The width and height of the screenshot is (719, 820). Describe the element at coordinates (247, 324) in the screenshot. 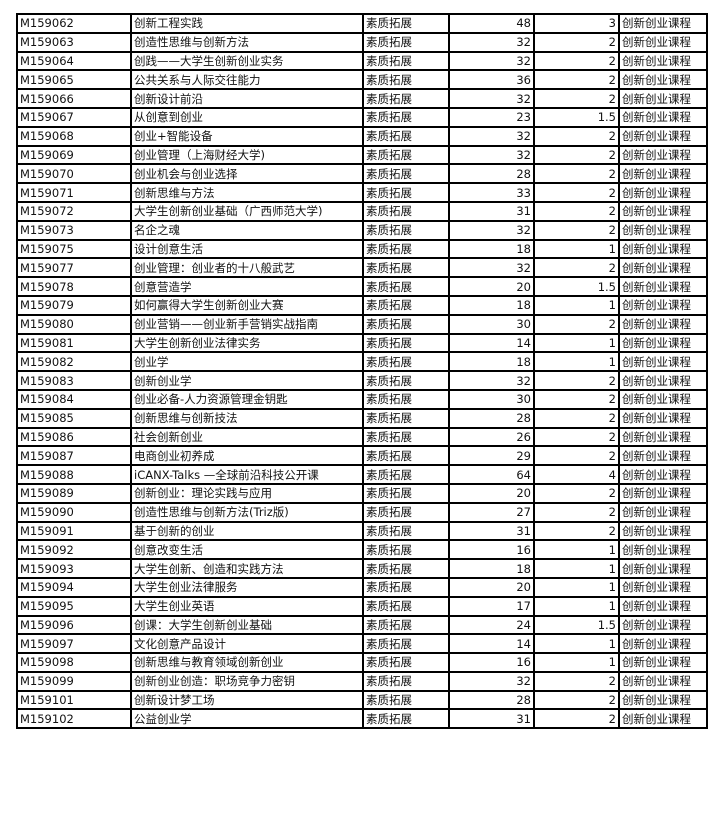

I see `course-name: 创业营销——创业新手营销实战指南` at that location.